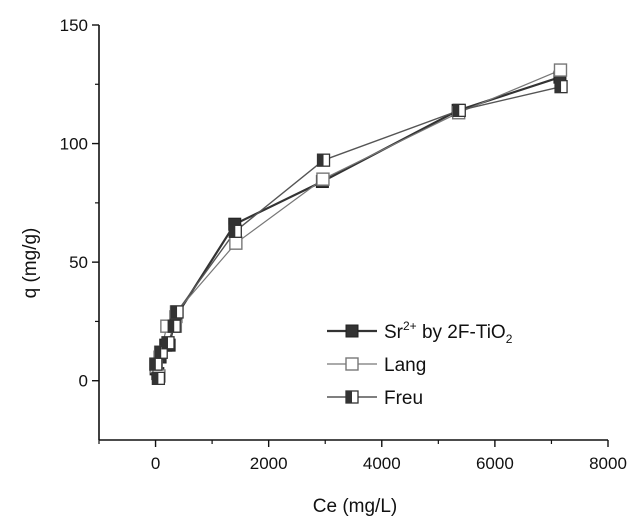 Image resolution: width=638 pixels, height=523 pixels. What do you see at coordinates (376, 365) in the screenshot?
I see `legend-entry: Lang` at bounding box center [376, 365].